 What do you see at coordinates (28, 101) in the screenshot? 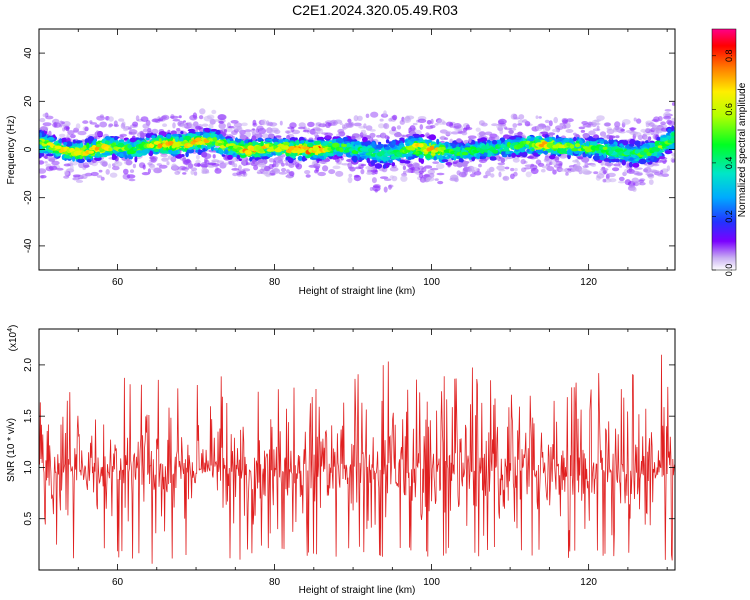
I see `y-tick-label: 20` at bounding box center [28, 101].